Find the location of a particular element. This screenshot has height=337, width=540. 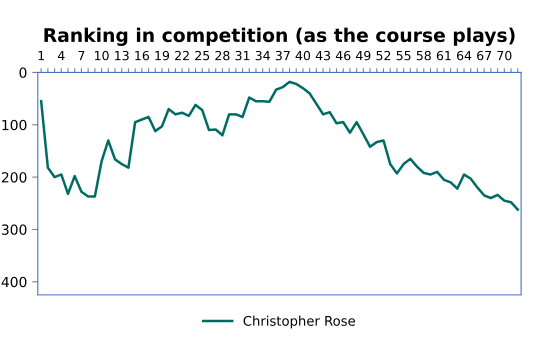

x-tick-label: 43 is located at coordinates (323, 55).